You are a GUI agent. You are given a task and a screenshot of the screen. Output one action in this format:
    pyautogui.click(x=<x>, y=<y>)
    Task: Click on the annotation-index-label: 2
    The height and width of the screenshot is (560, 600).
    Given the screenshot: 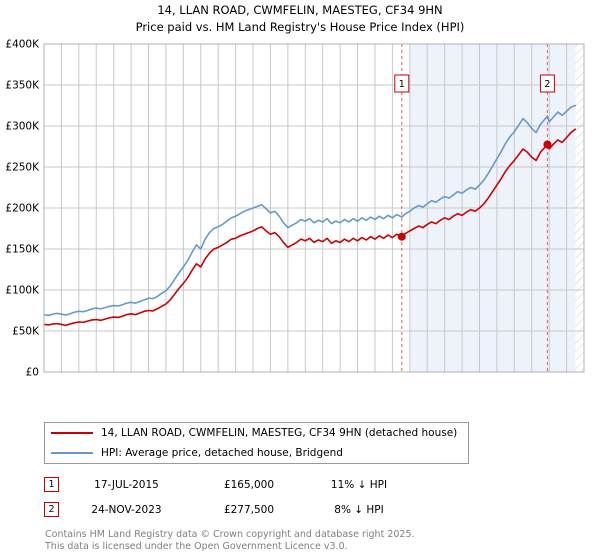 What is the action you would take?
    pyautogui.click(x=547, y=84)
    